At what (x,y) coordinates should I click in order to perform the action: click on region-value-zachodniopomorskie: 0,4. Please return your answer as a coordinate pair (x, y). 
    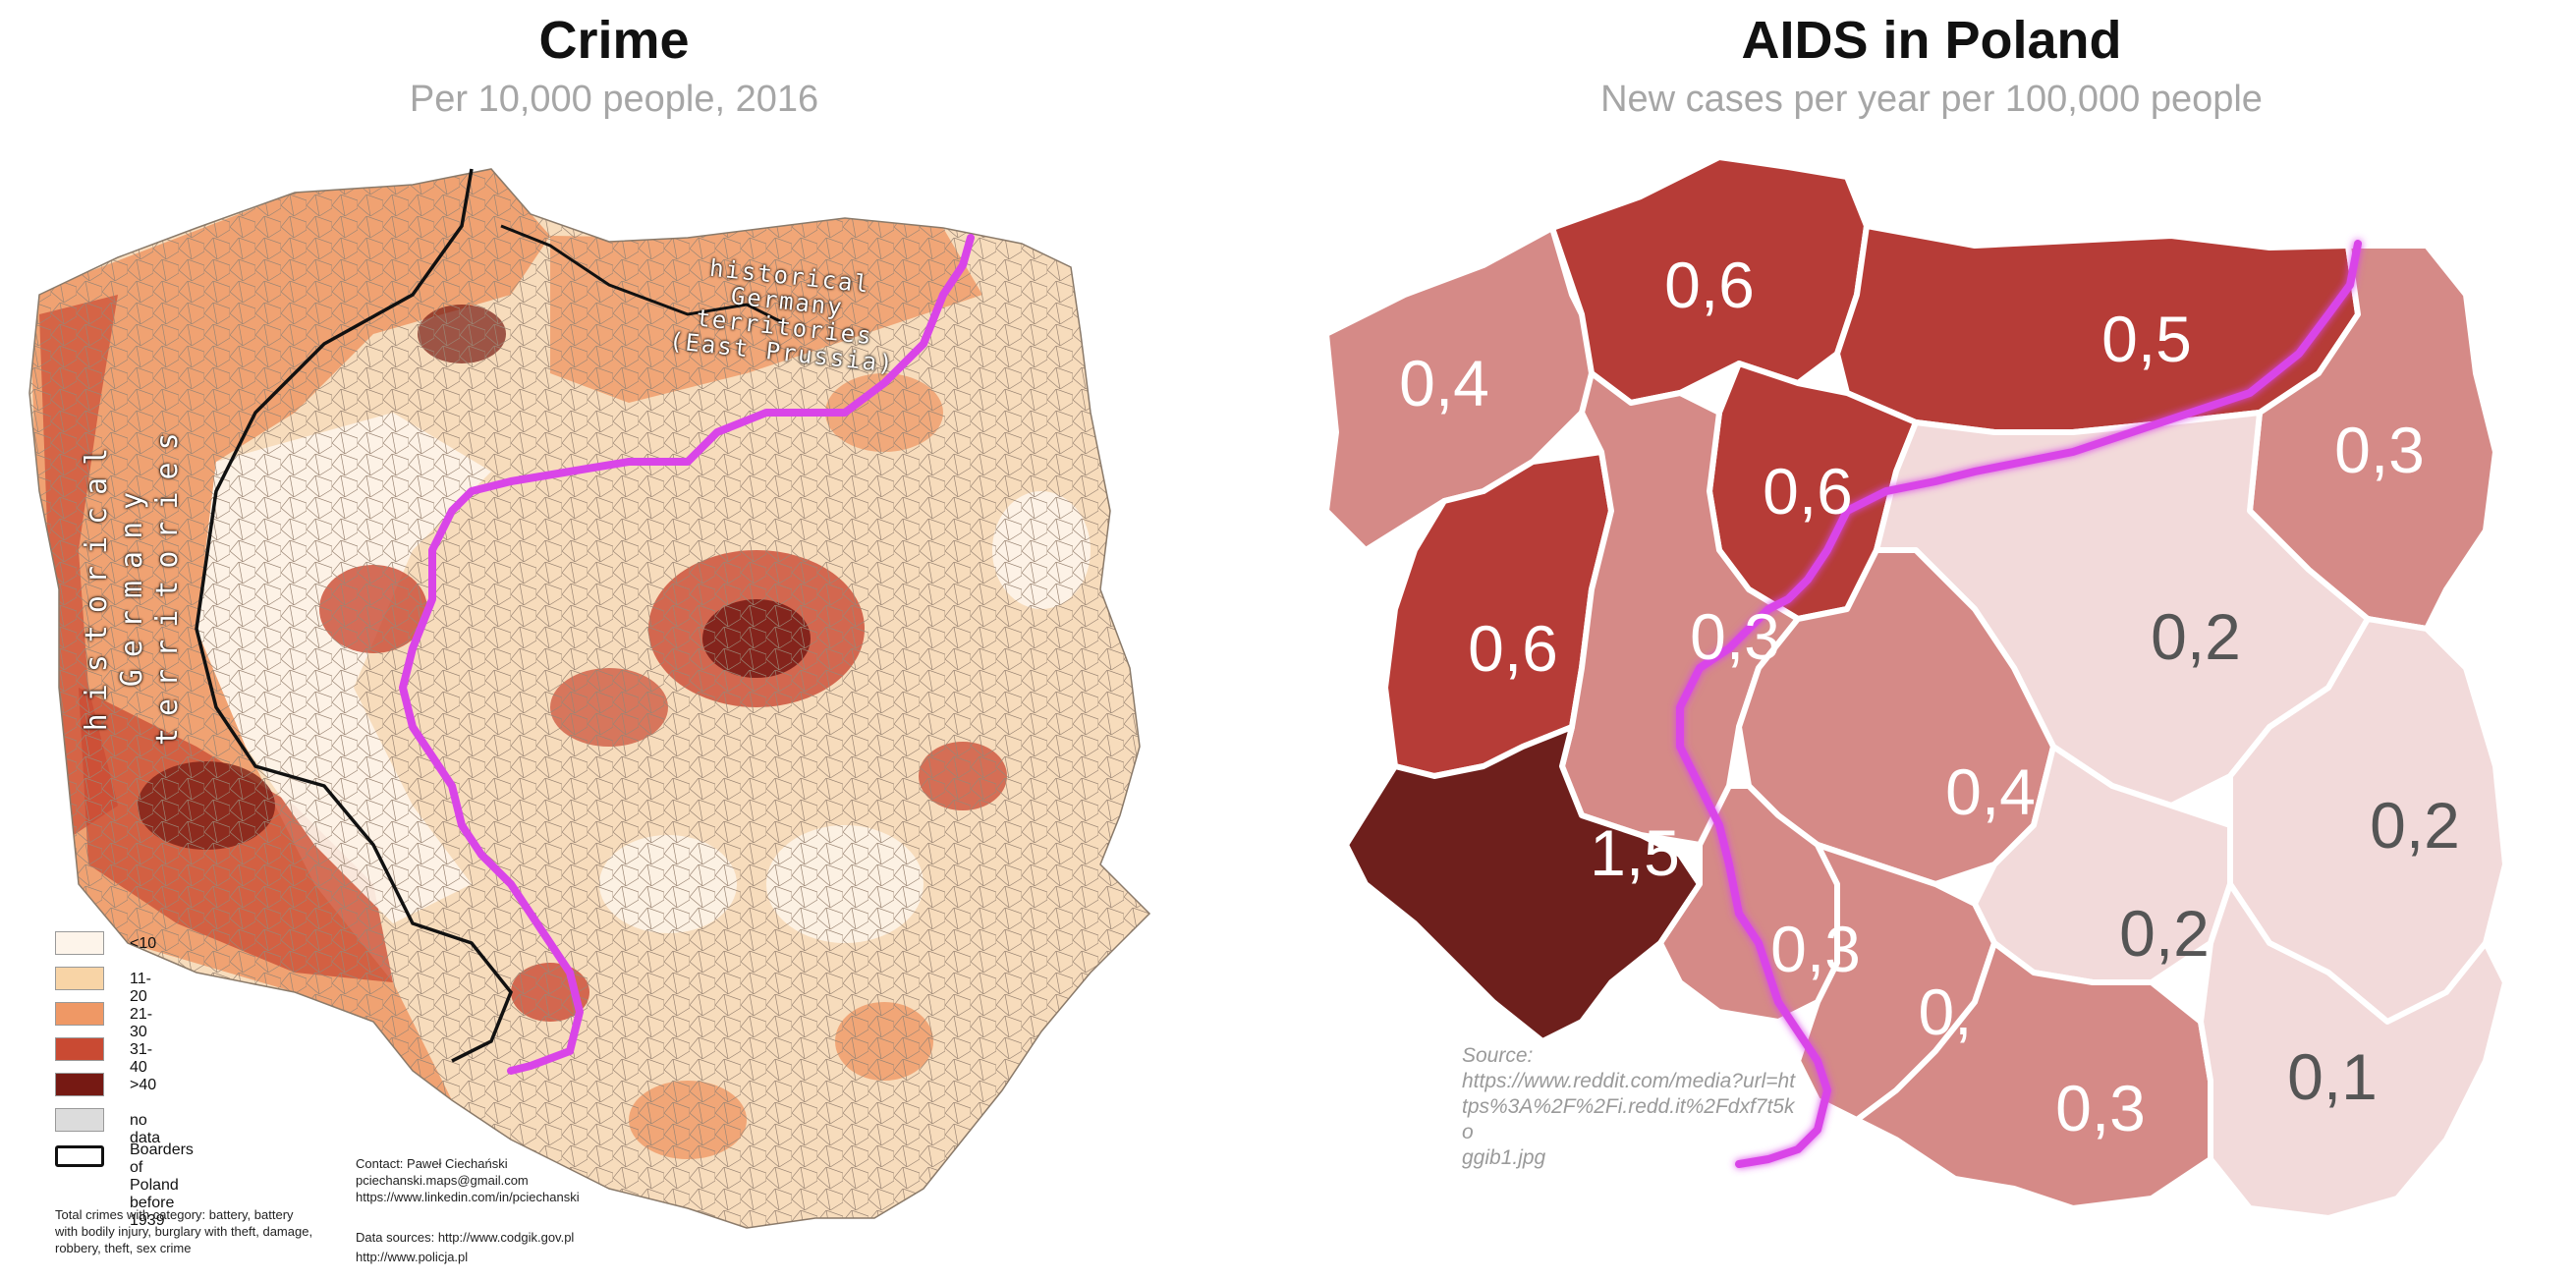
    Looking at the image, I should click on (1444, 383).